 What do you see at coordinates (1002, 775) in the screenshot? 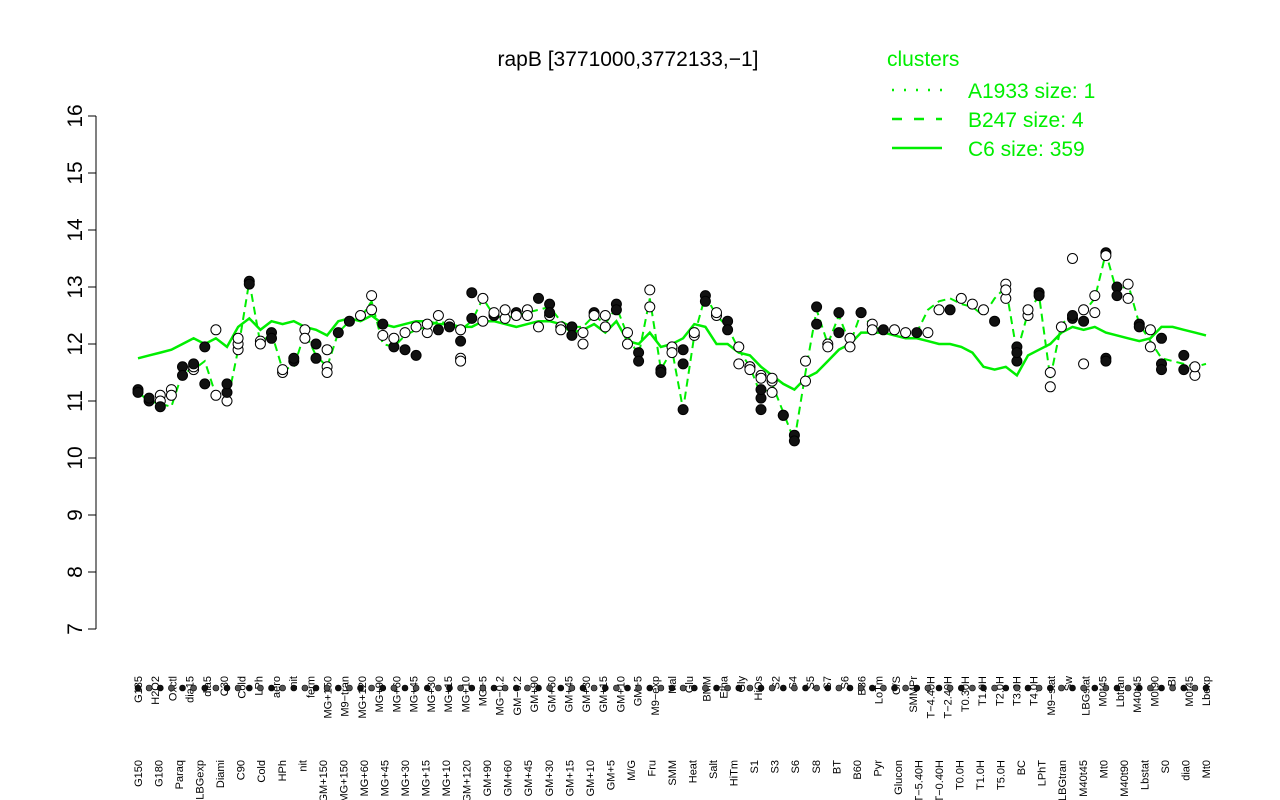
I see `x-tick-label: T5.0H` at bounding box center [1002, 775].